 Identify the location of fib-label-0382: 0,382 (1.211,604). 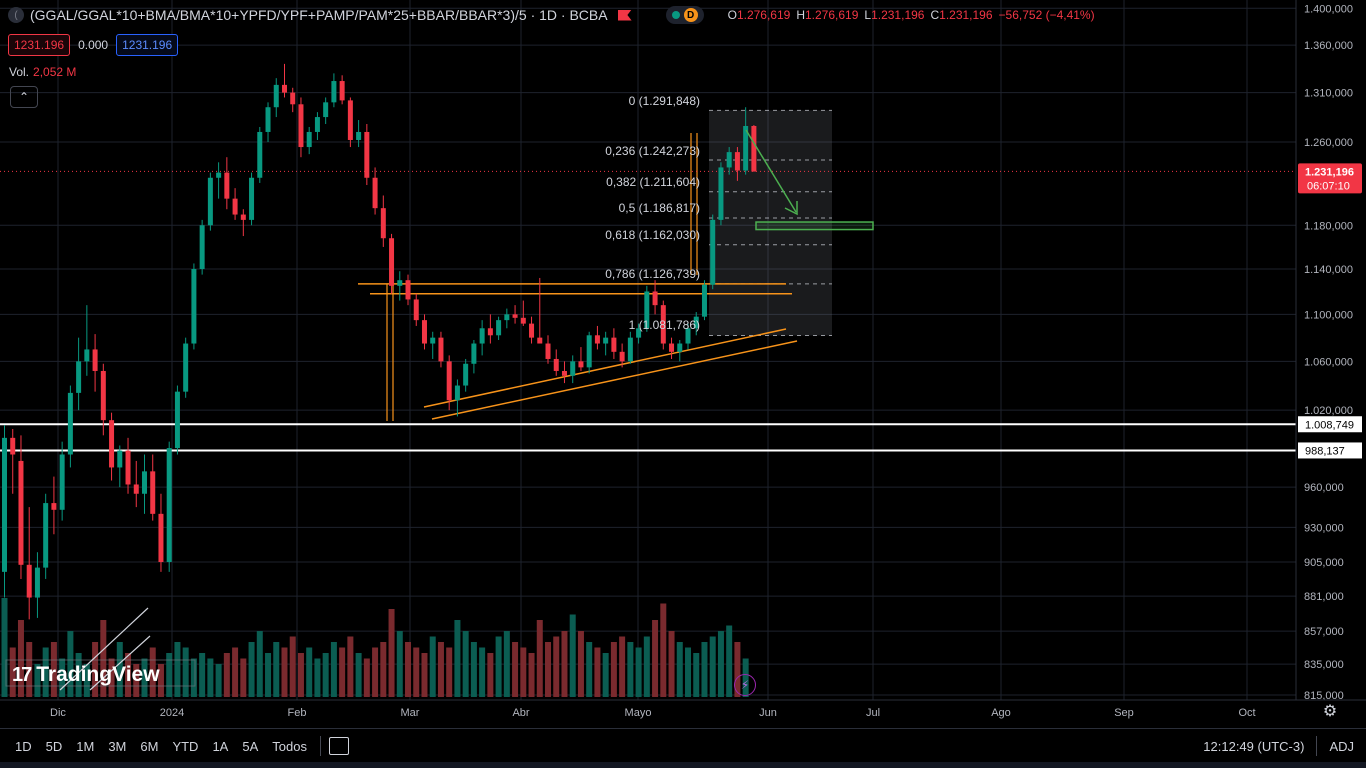
(653, 182).